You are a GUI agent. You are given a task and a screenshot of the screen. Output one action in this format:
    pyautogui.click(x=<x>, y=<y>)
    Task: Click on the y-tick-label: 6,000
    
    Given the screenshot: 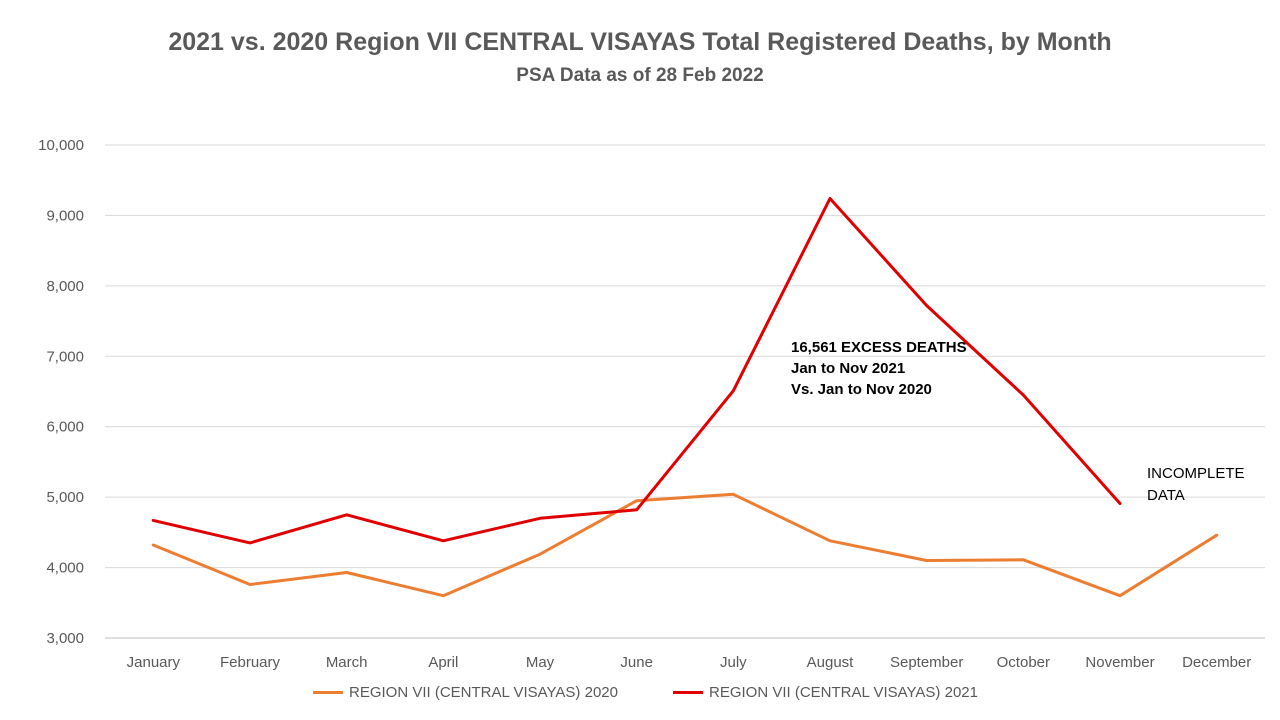 What is the action you would take?
    pyautogui.click(x=65, y=427)
    